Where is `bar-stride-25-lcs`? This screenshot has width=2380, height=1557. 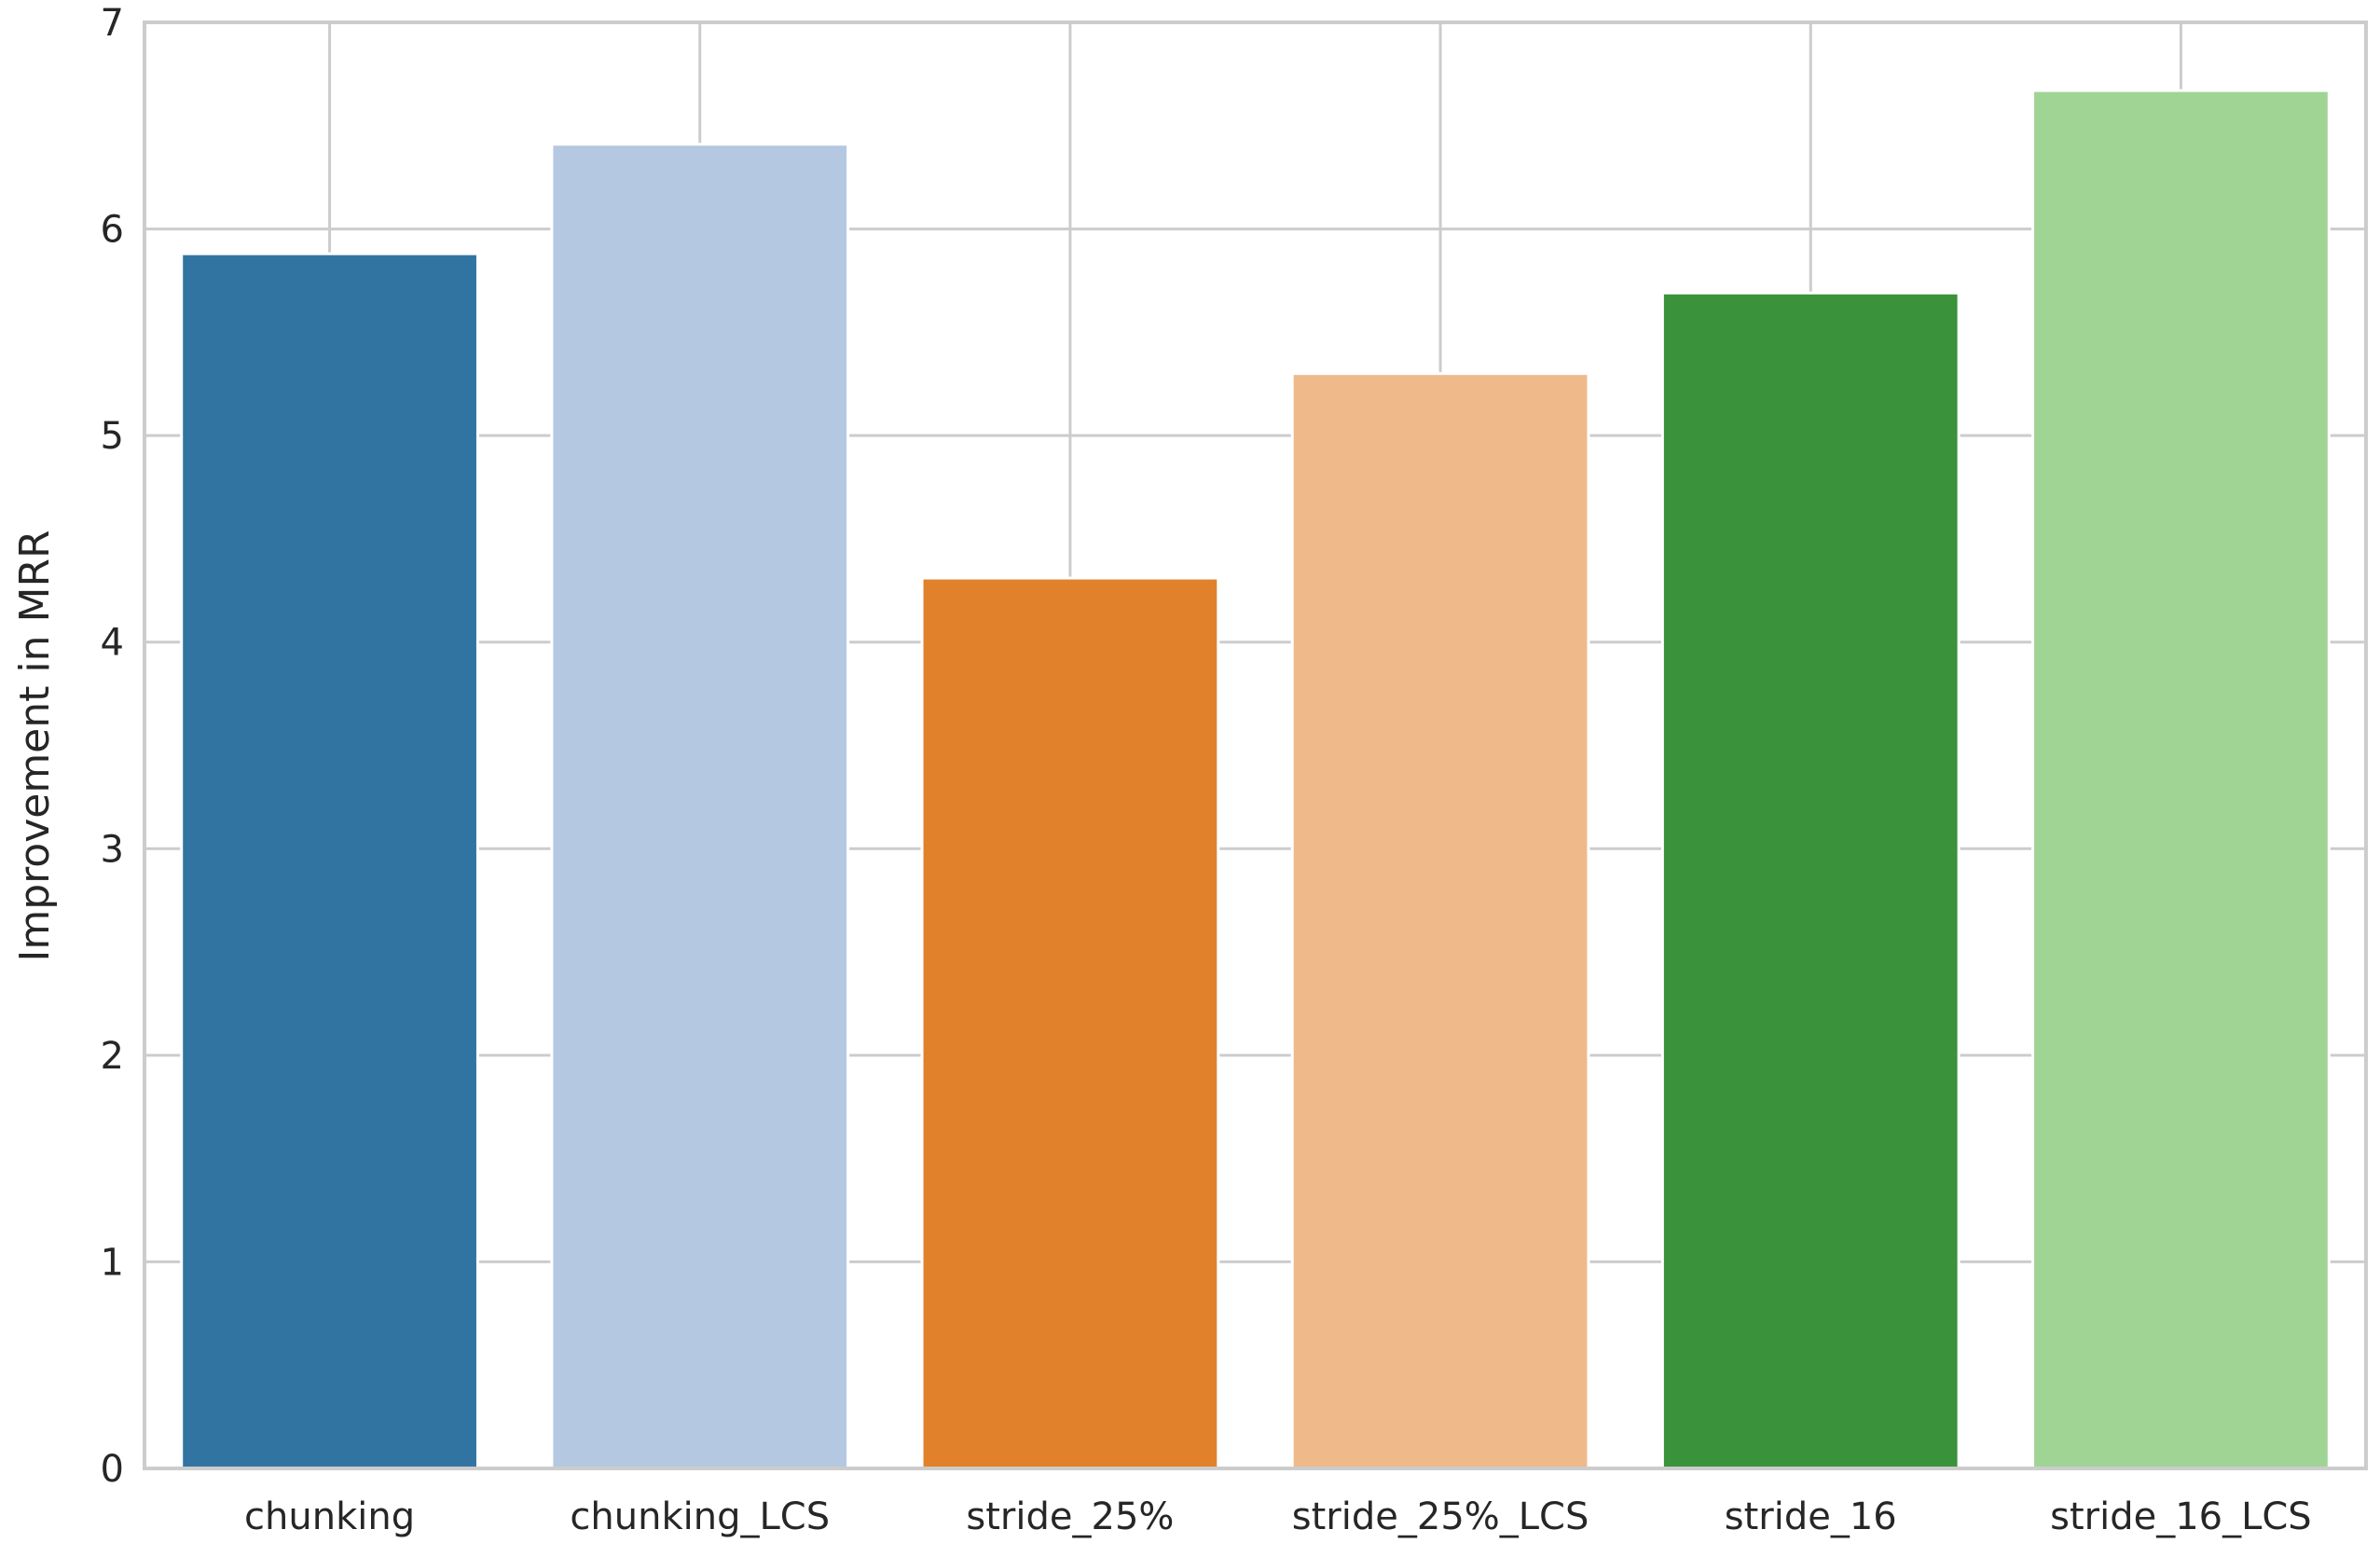
bar-stride-25-lcs is located at coordinates (1440, 921).